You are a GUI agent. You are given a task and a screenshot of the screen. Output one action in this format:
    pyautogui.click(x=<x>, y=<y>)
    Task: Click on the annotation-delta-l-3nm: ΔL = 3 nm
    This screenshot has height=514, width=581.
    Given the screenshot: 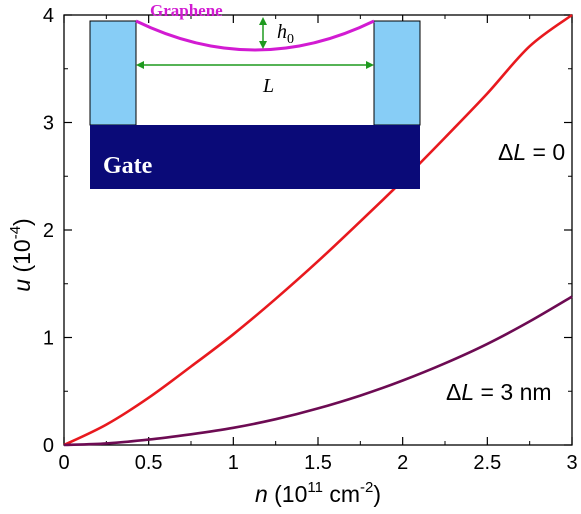 What is the action you would take?
    pyautogui.click(x=499, y=392)
    